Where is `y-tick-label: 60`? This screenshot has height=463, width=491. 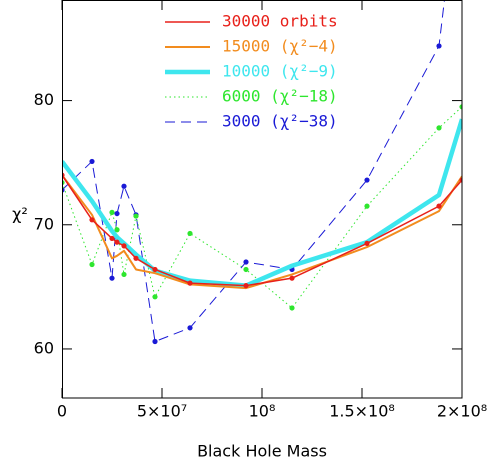 y-tick-label: 60 is located at coordinates (44, 347).